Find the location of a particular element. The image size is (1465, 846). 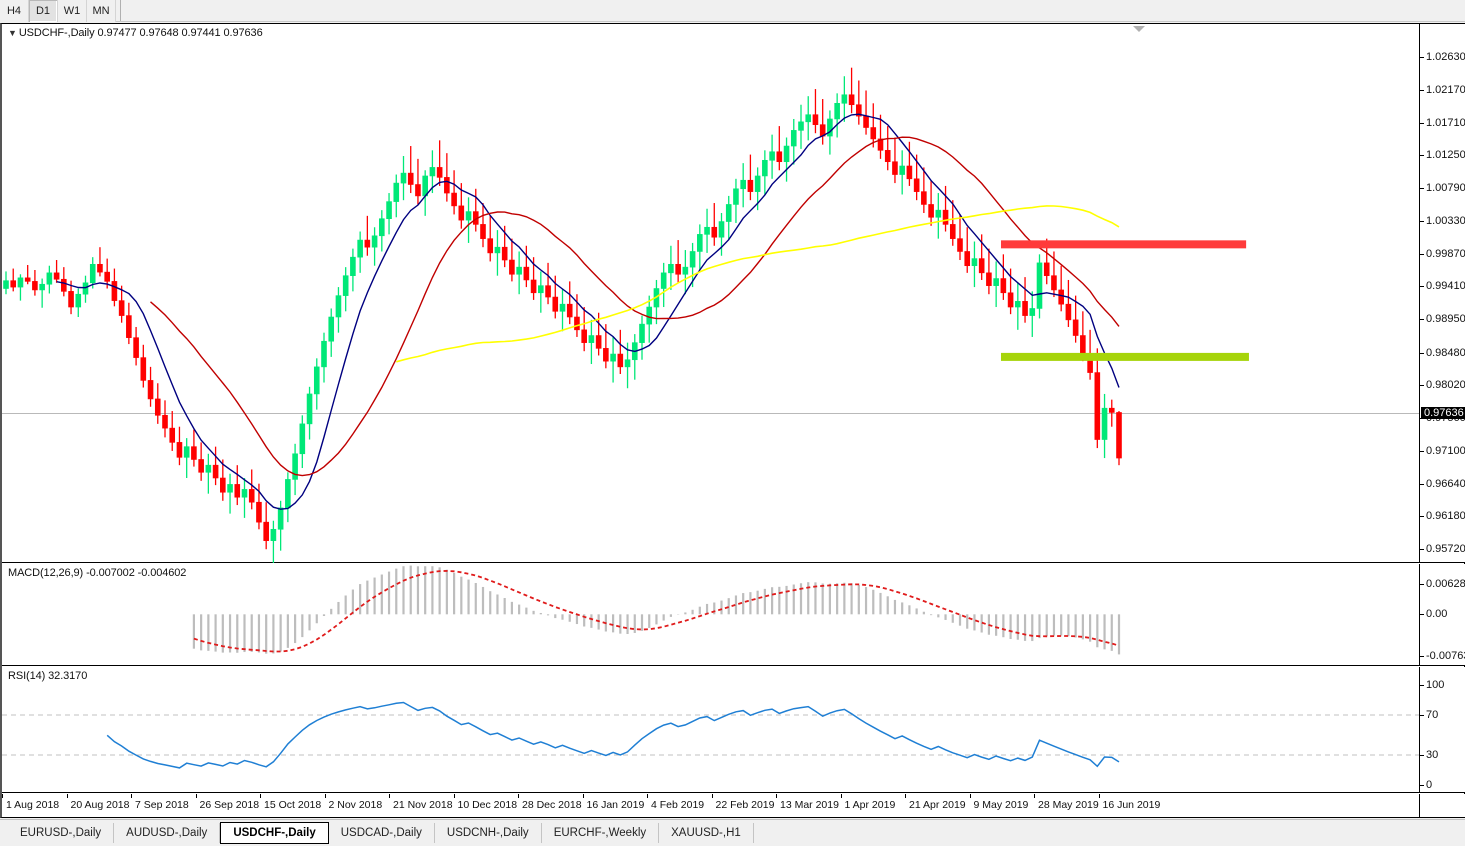

timeframe-h4: H4 is located at coordinates (14, 11).